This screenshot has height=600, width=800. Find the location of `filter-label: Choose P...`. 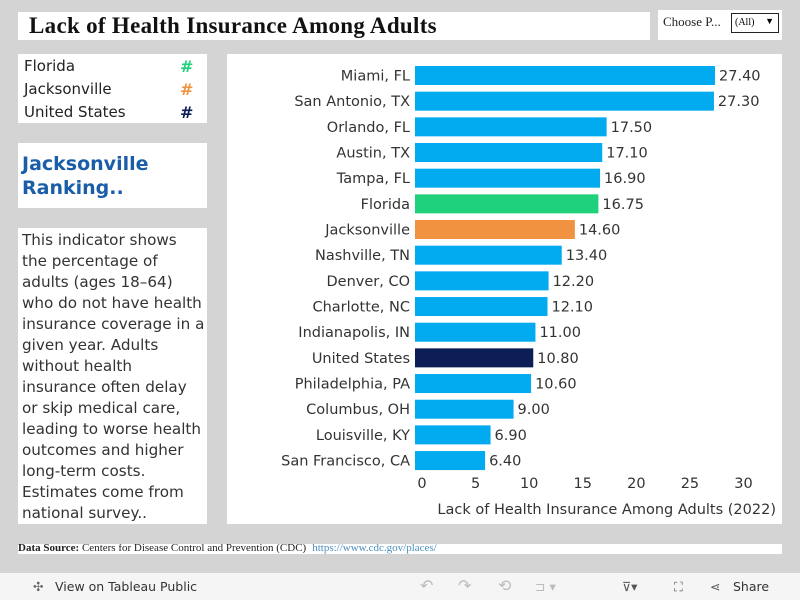

filter-label: Choose P... is located at coordinates (692, 21).